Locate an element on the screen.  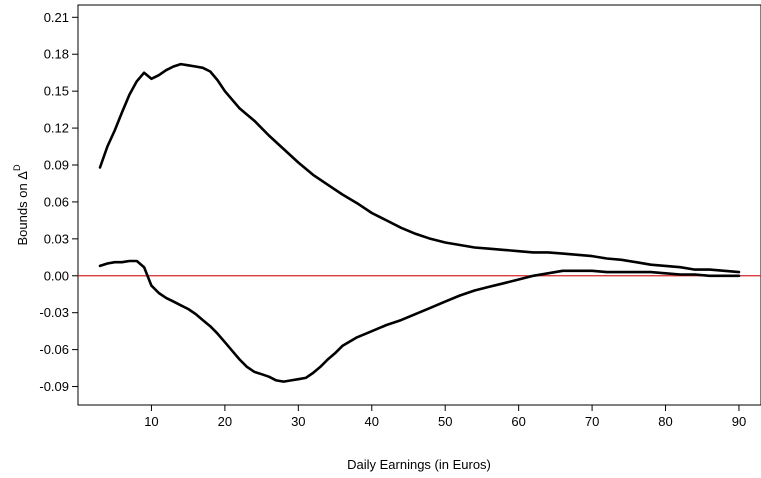
y-tick-label: -0.03 is located at coordinates (54, 312).